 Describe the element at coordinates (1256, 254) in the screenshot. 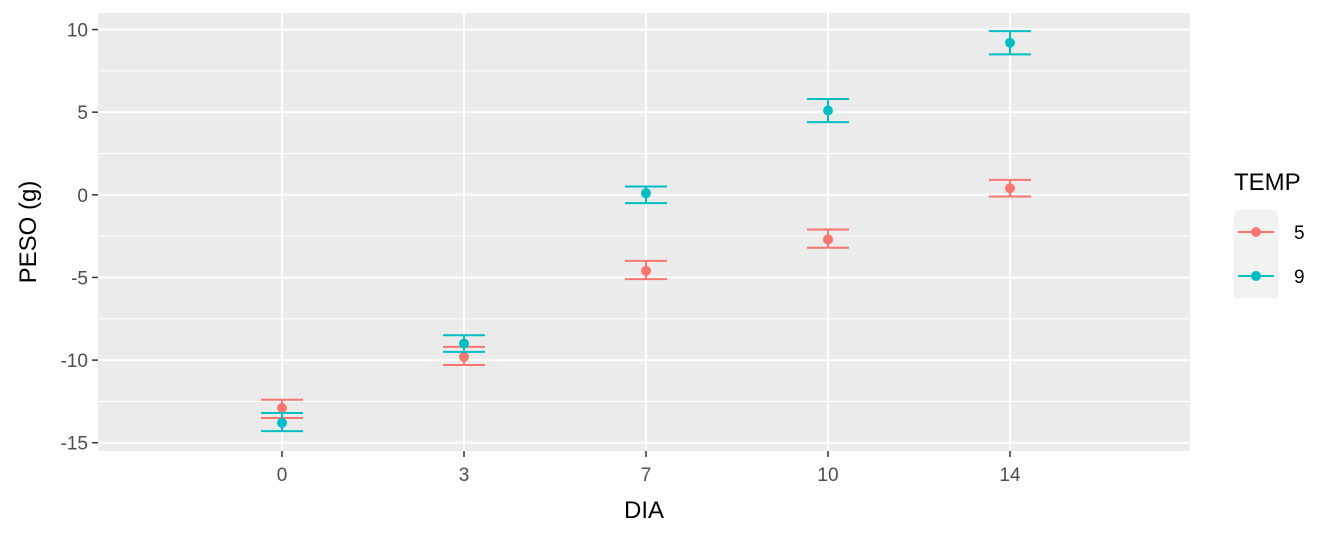

I see `legend-key-bg` at that location.